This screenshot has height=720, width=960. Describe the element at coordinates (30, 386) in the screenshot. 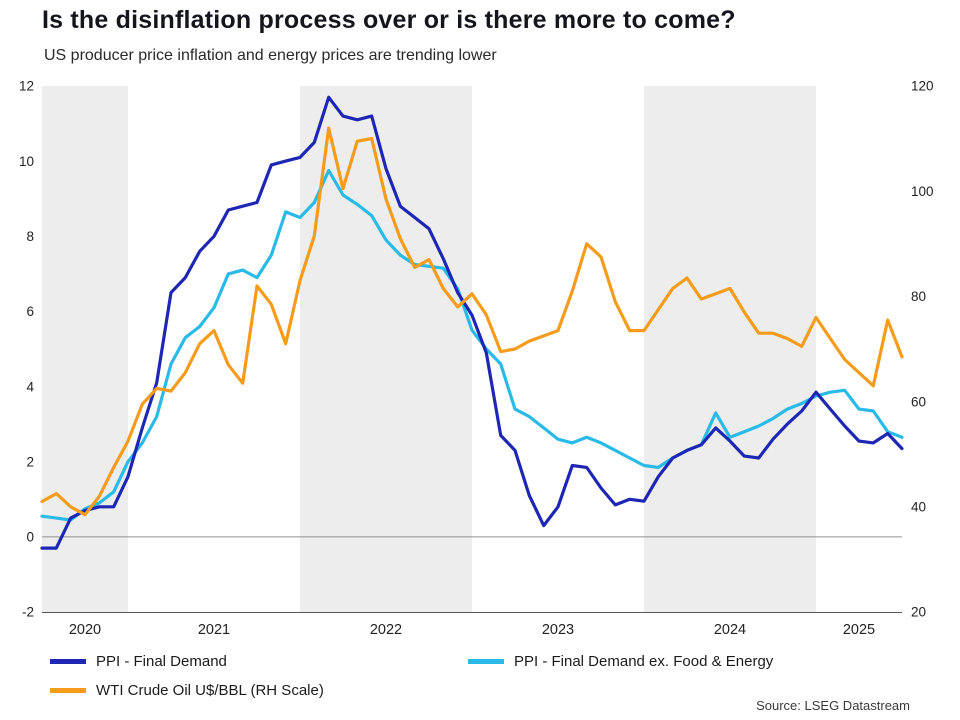

I see `y-axis-left-tick-label: 4` at that location.